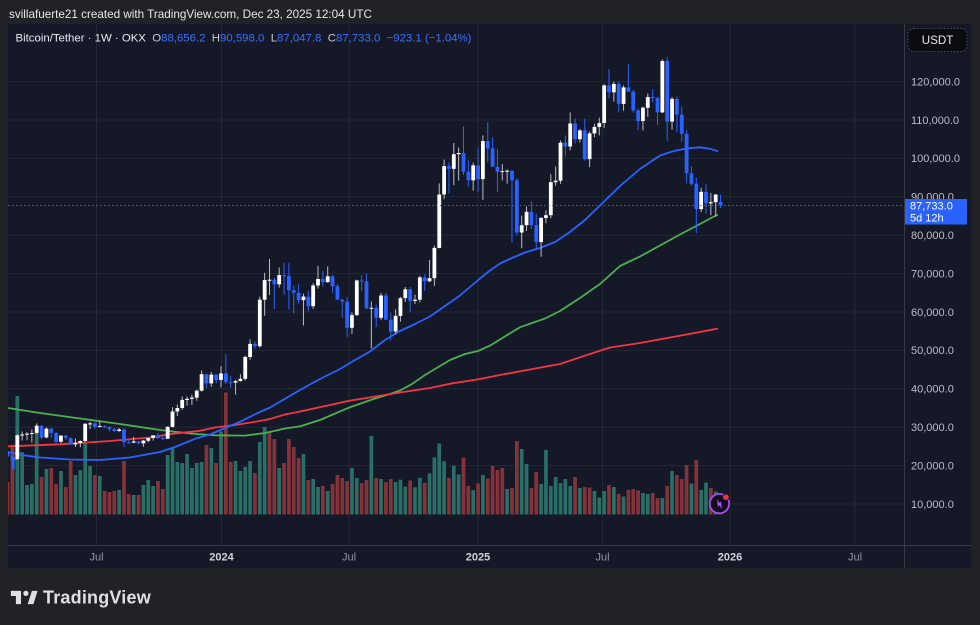 The height and width of the screenshot is (625, 980). I want to click on svg-text: 70,000.0, so click(932, 274).